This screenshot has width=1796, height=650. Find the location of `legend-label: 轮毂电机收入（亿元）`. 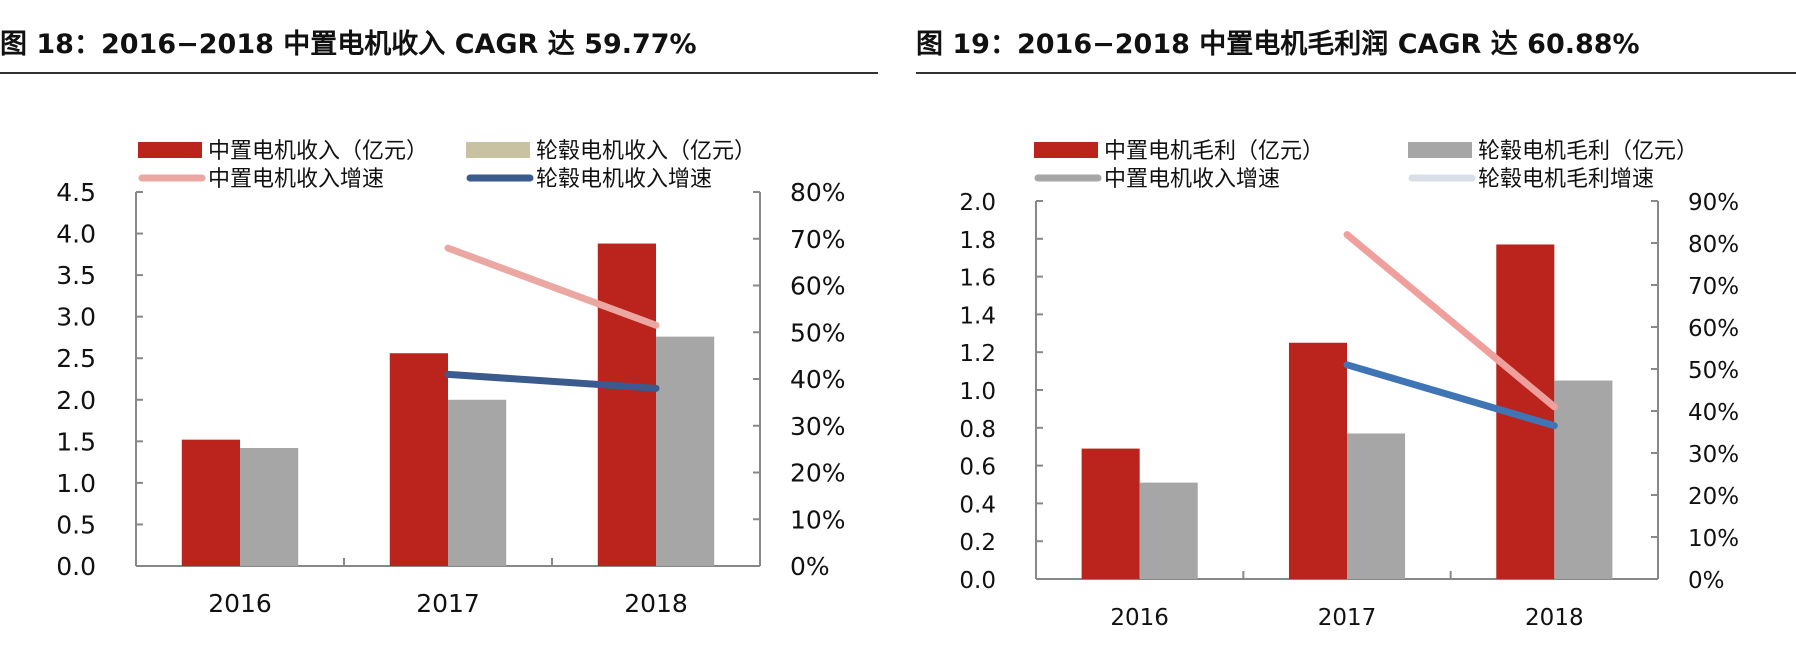

legend-label: 轮毂电机收入（亿元） is located at coordinates (646, 151).